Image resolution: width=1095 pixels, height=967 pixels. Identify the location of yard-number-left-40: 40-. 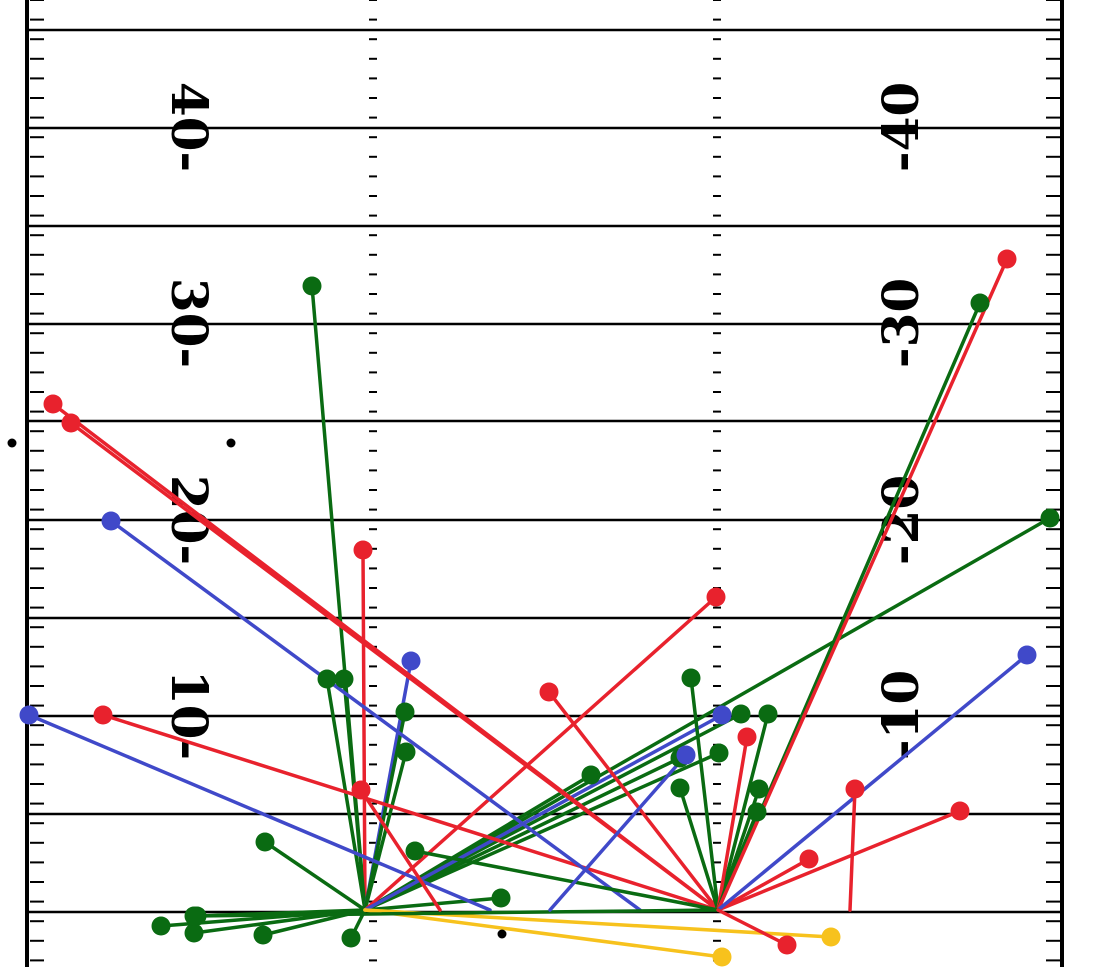
(189, 127).